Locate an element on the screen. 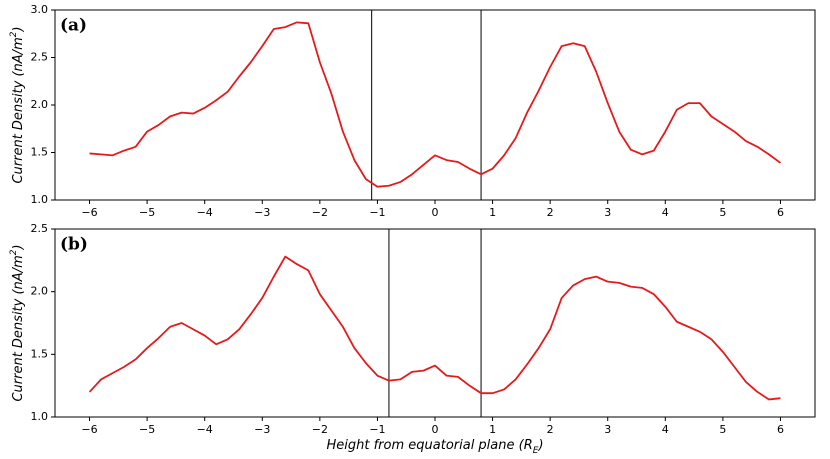 The width and height of the screenshot is (830, 459). y-tick-label: 3.0 is located at coordinates (40, 9).